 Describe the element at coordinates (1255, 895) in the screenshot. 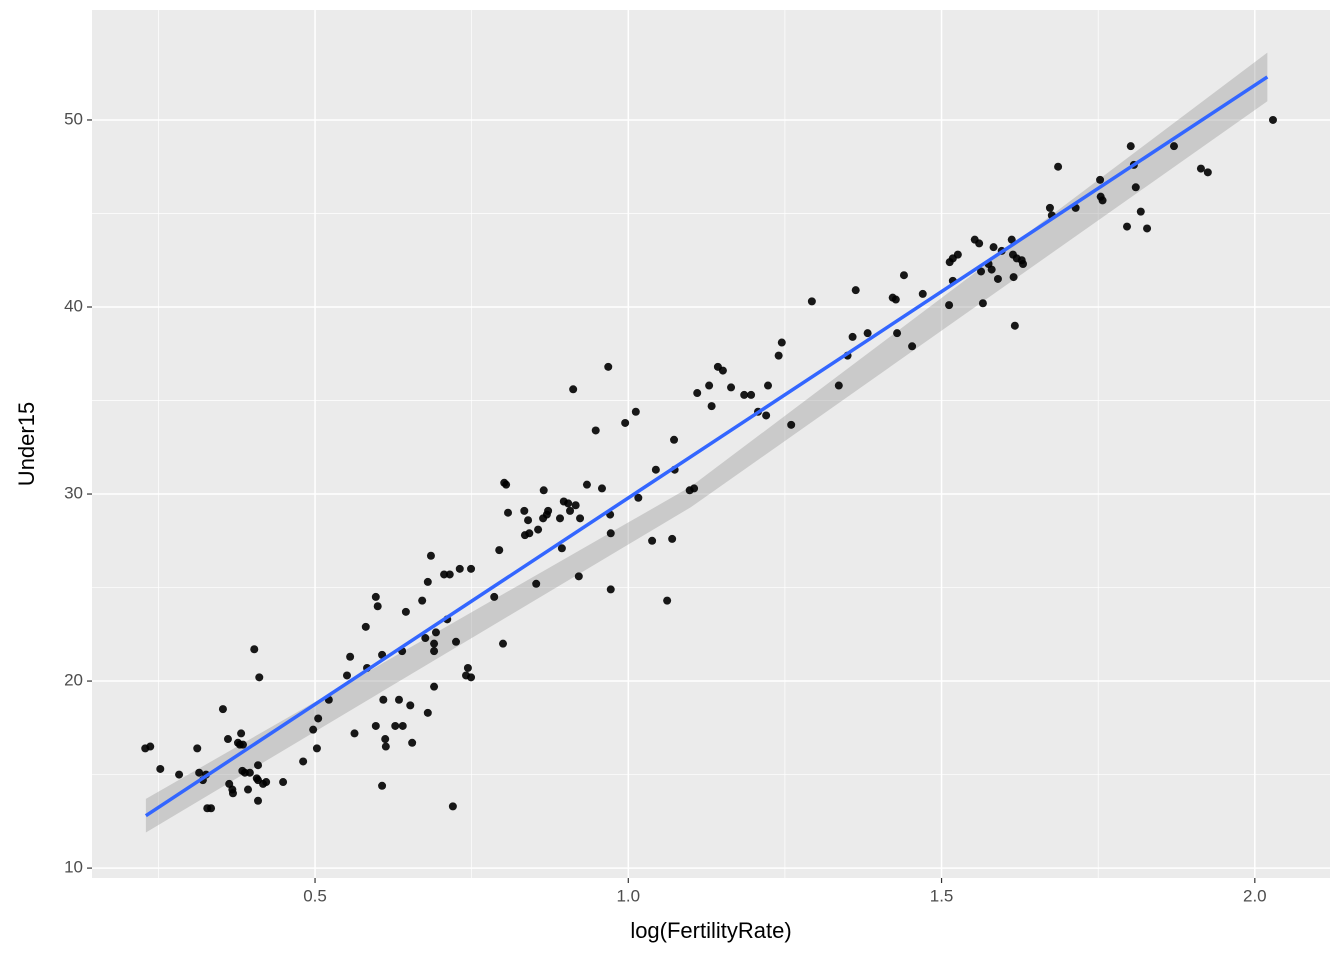

I see `x-tick-label: 2.0` at that location.